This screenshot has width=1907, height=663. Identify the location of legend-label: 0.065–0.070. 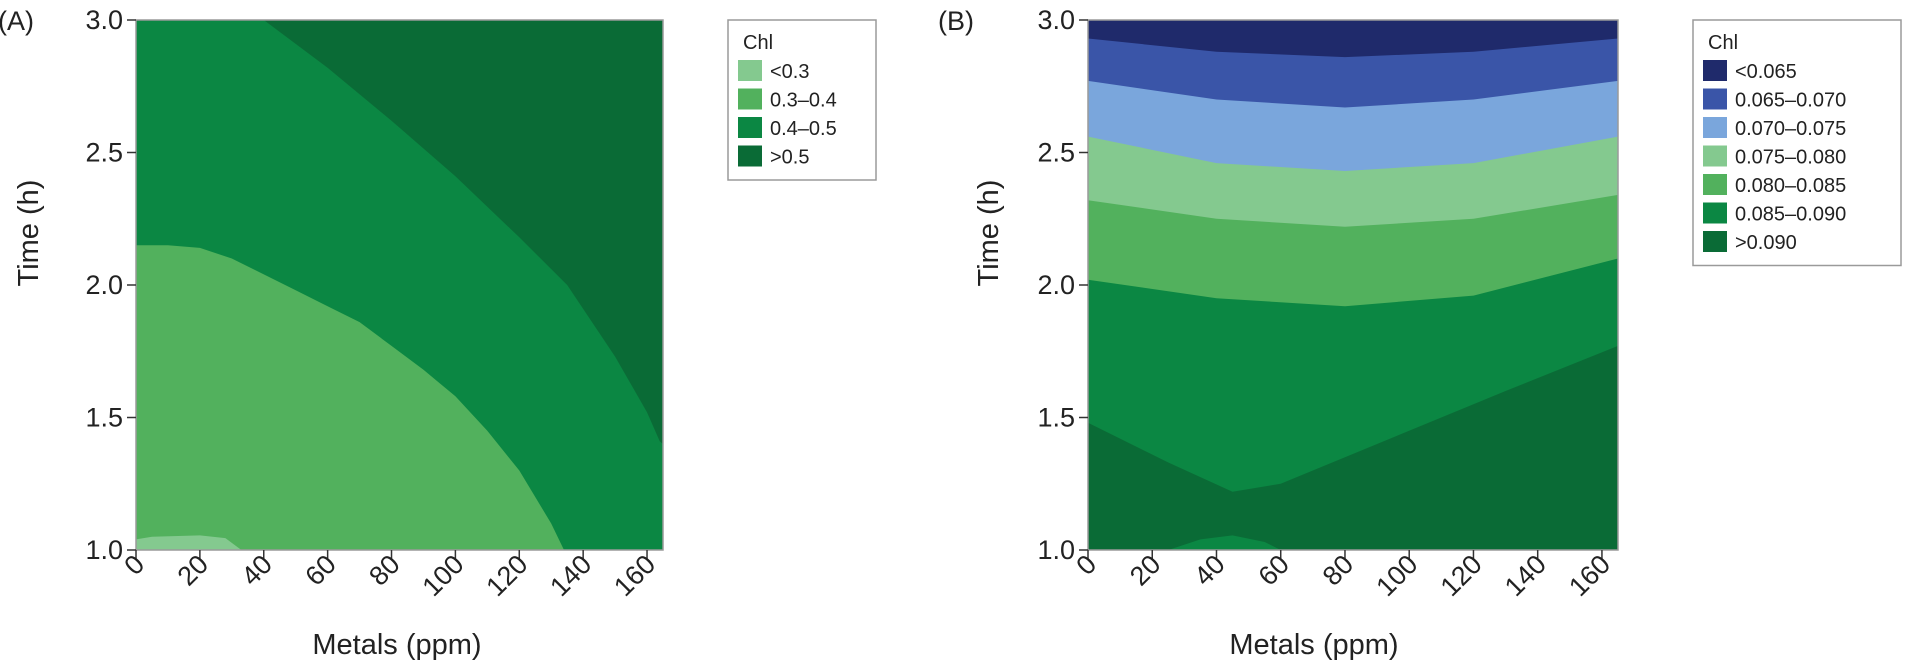
(1790, 101).